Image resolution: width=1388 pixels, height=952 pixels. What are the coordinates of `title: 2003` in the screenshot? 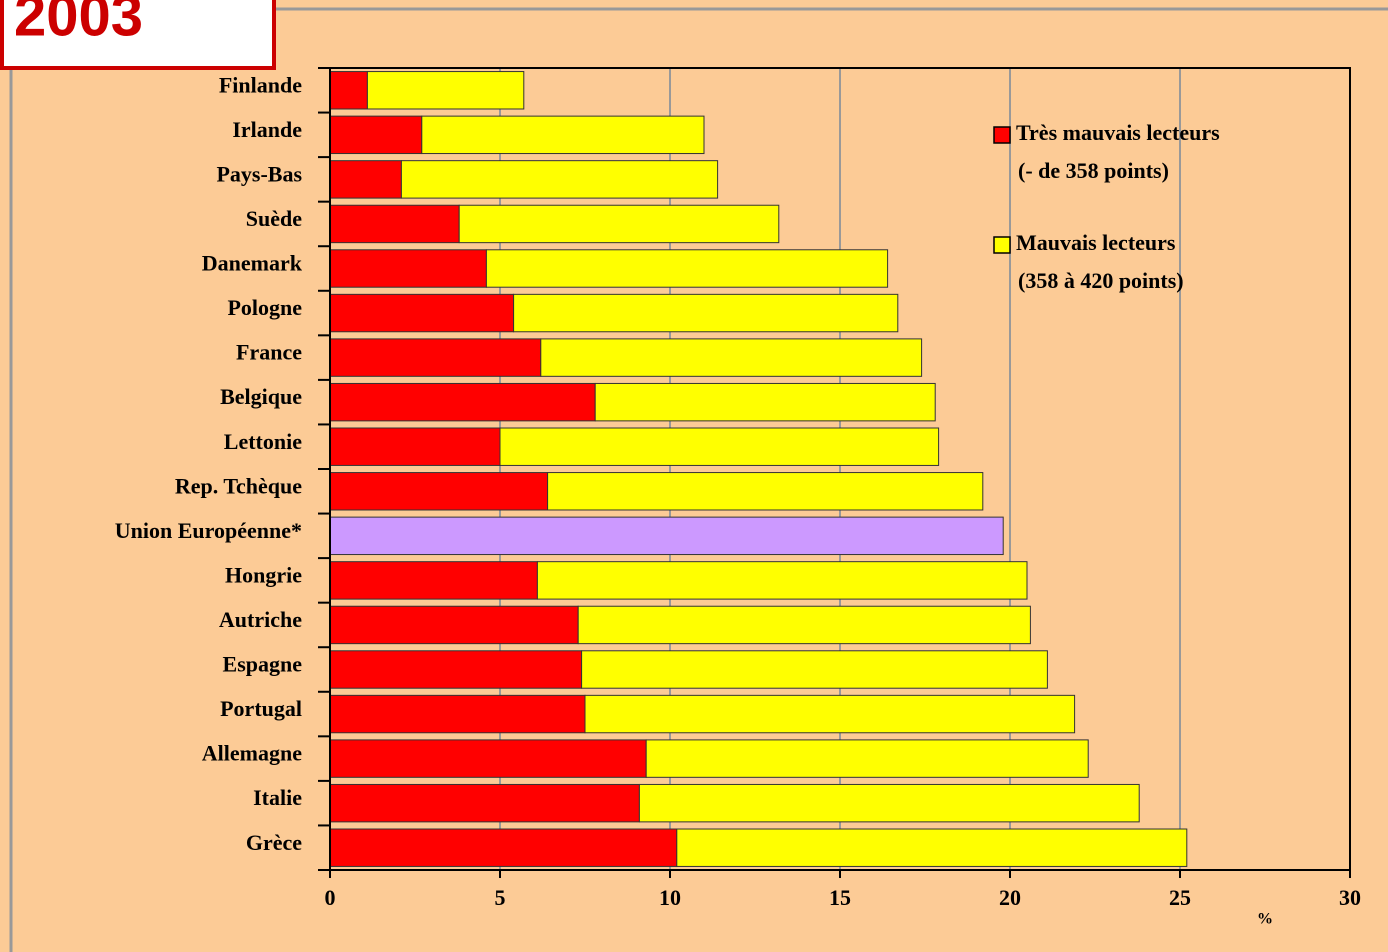 It's located at (78, 24).